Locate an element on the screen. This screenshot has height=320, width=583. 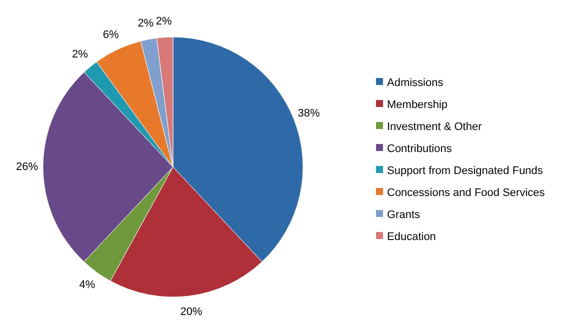
legend-label: Contributions is located at coordinates (419, 149).